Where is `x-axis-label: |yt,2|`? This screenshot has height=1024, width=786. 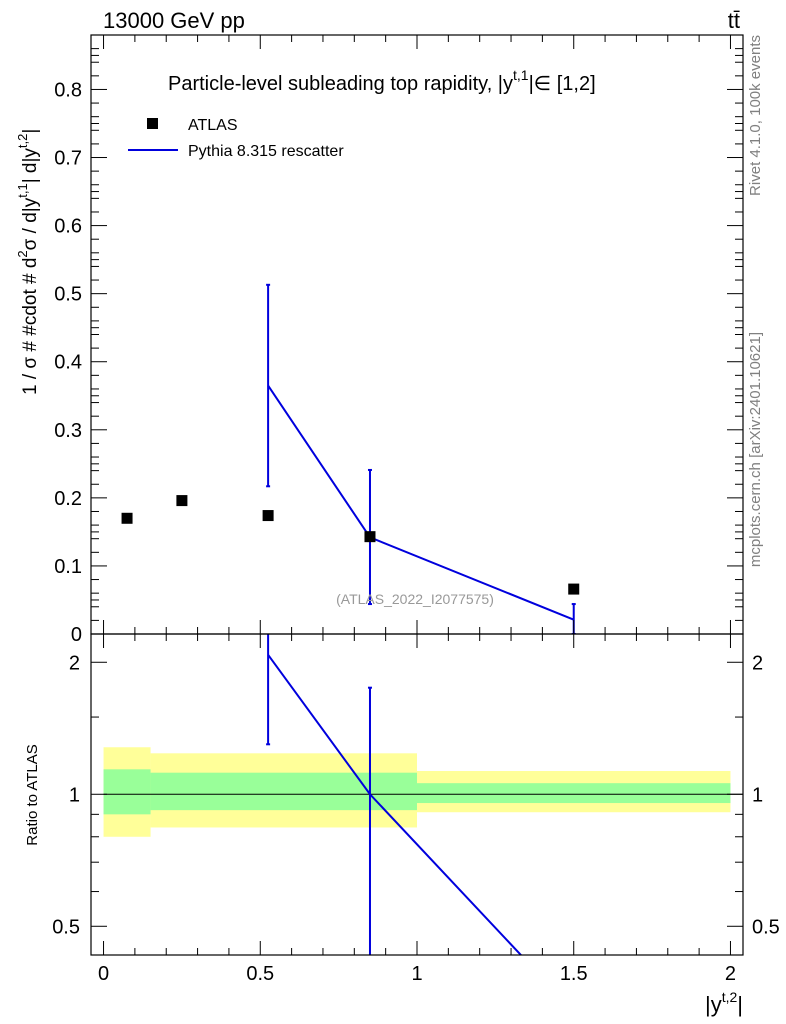
x-axis-label: |yt,2| is located at coordinates (724, 1003).